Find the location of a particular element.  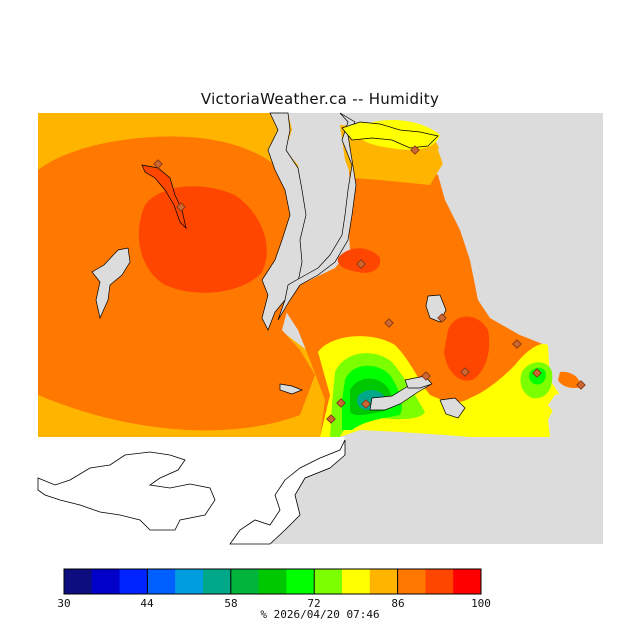

scale-tick-label: 44 is located at coordinates (147, 603).